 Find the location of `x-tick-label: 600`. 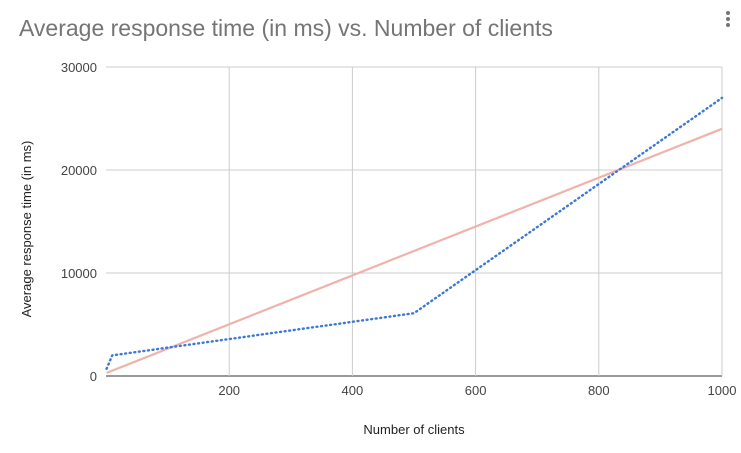

x-tick-label: 600 is located at coordinates (476, 390).